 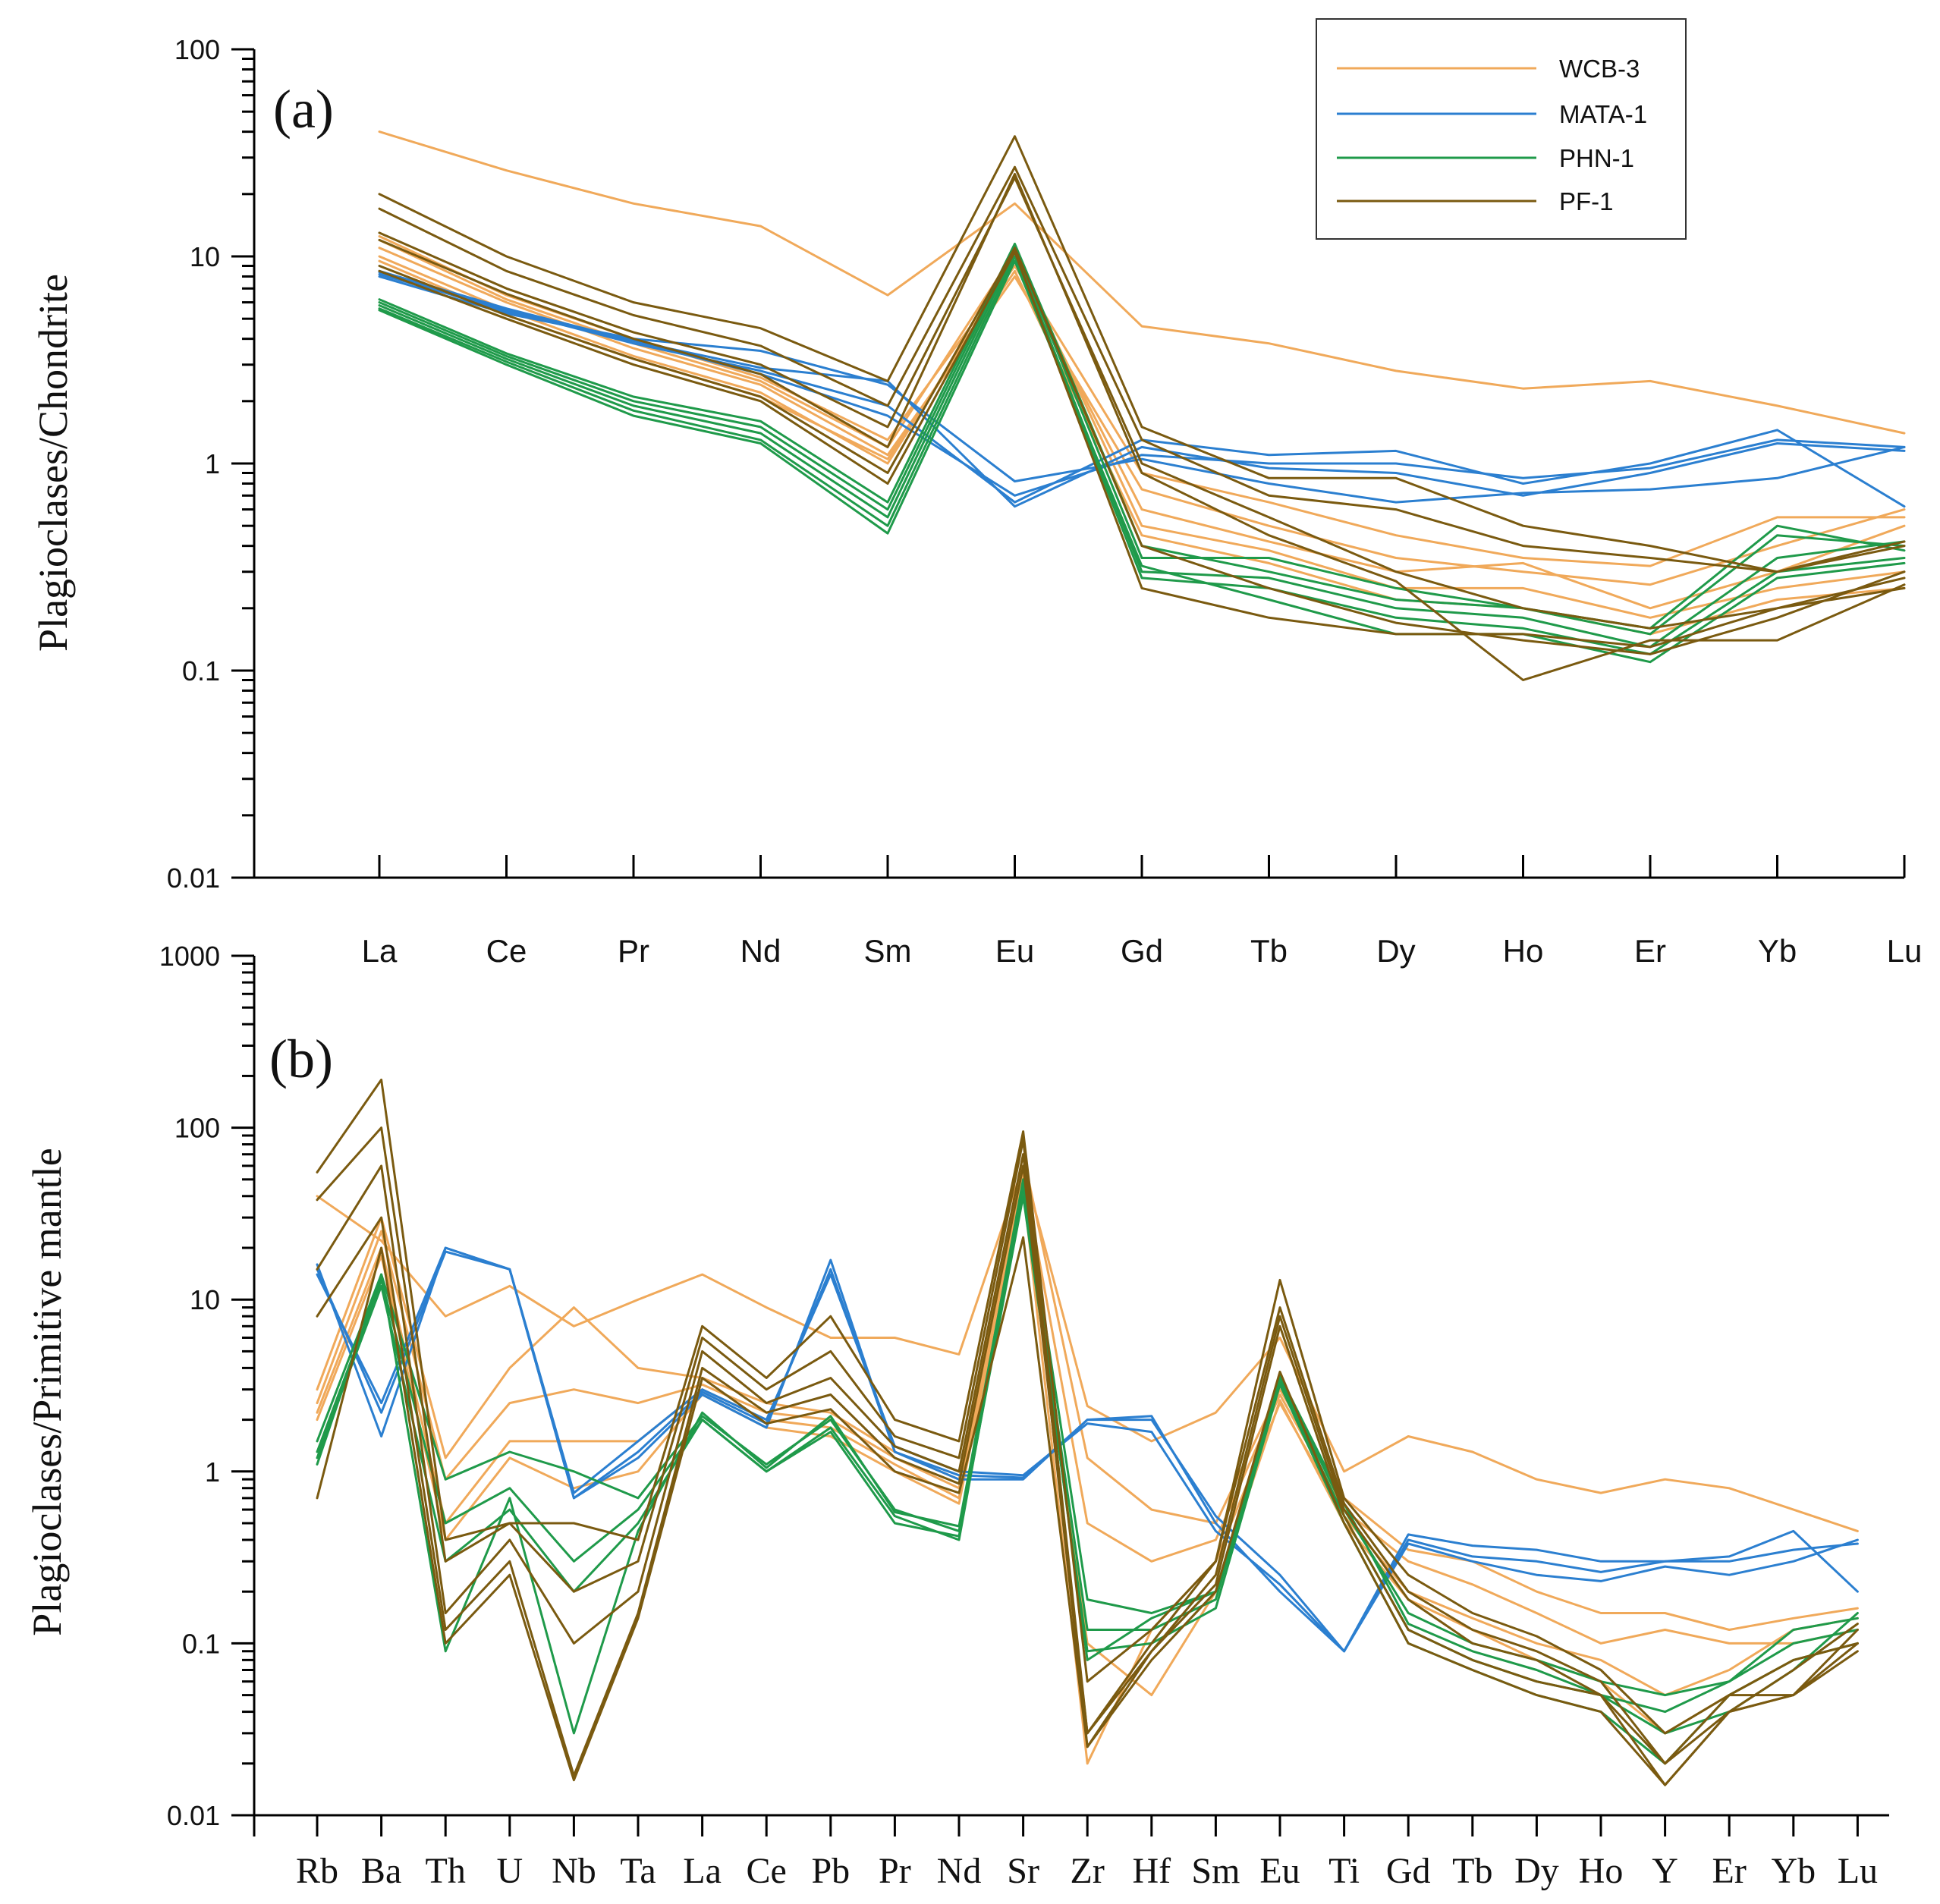 I want to click on x-category-label-rb: Rb, so click(x=317, y=1871).